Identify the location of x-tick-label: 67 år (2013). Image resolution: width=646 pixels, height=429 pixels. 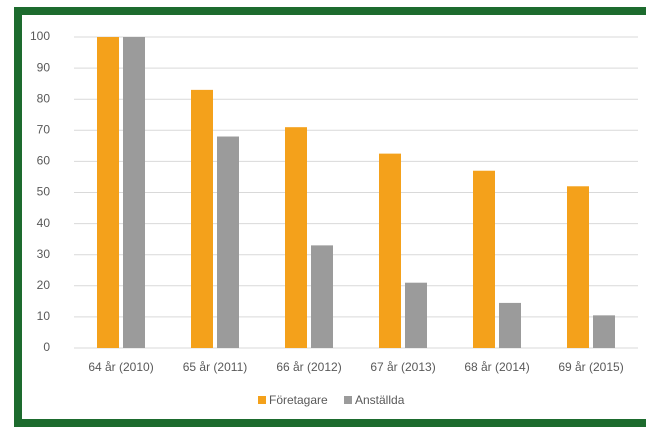
(402, 367).